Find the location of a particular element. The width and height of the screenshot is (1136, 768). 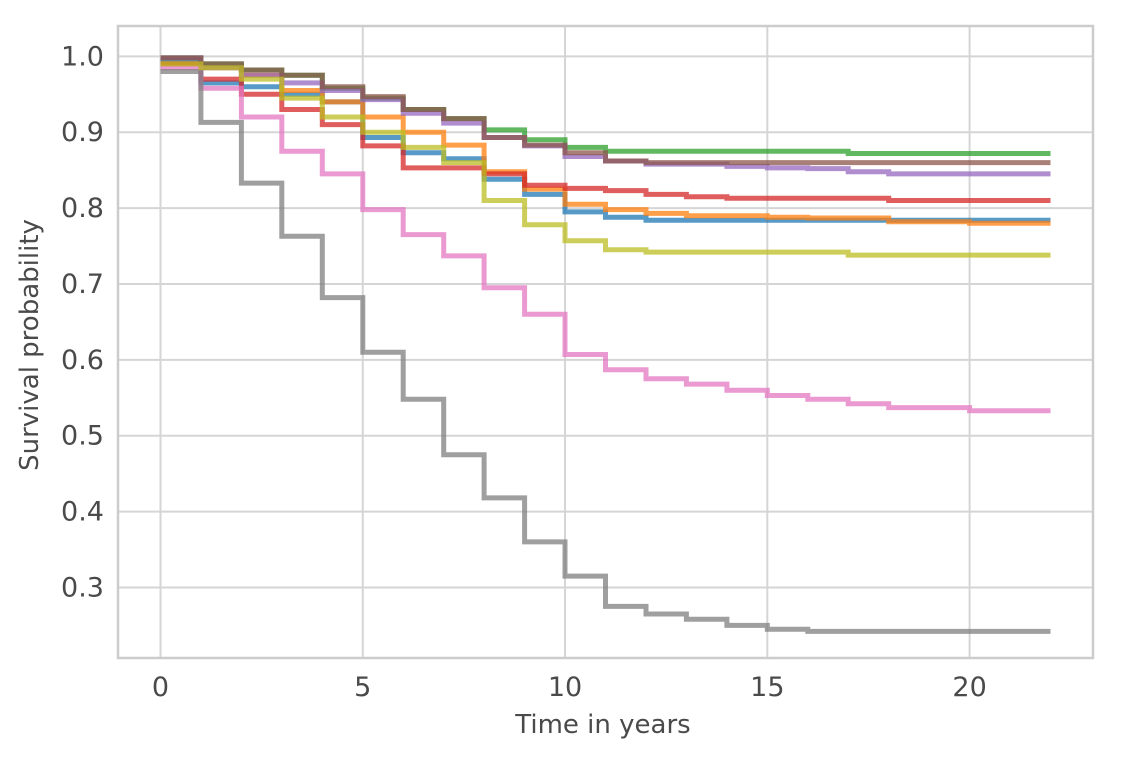

y-tick-label: 0.5 is located at coordinates (82, 436).